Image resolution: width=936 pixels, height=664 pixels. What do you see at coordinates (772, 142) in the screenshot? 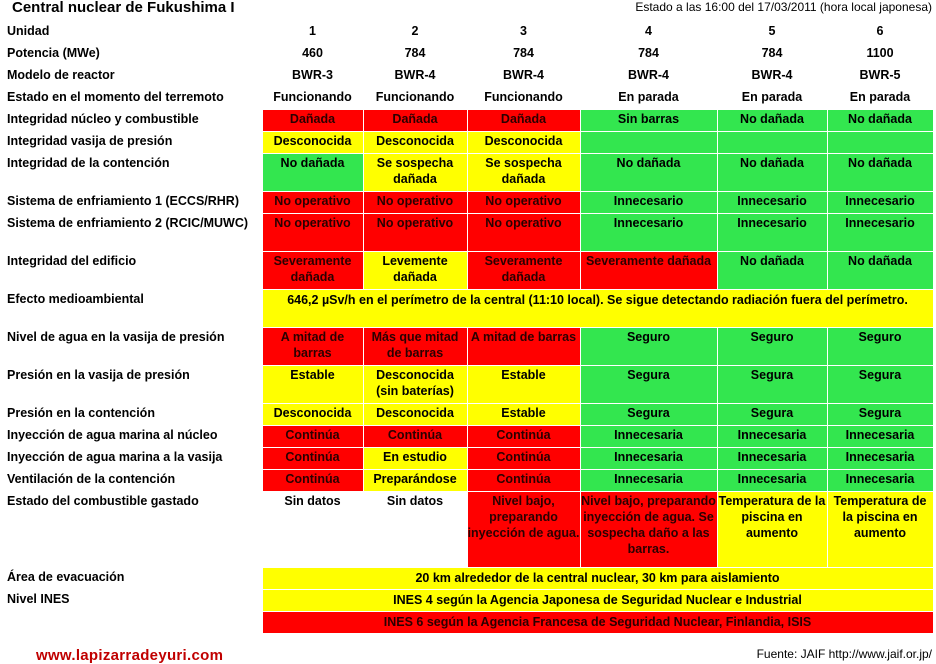
I see `unit-5-cell` at bounding box center [772, 142].